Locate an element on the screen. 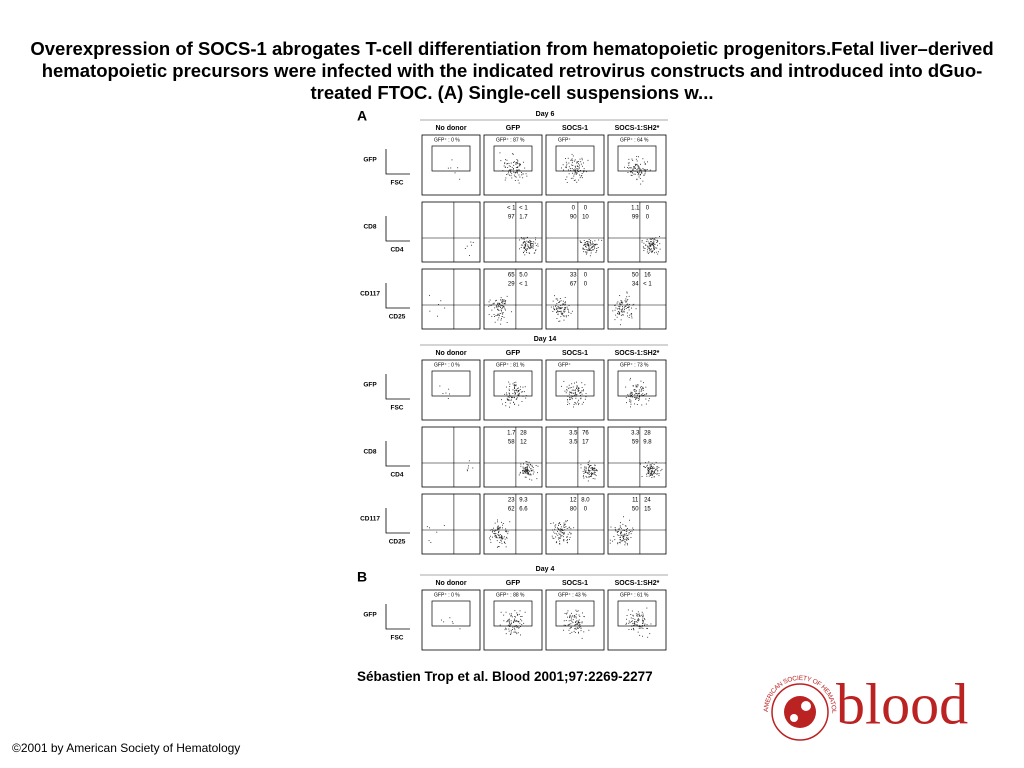 This screenshot has width=1024, height=768. axis-arrow is located at coordinates (397, 617).